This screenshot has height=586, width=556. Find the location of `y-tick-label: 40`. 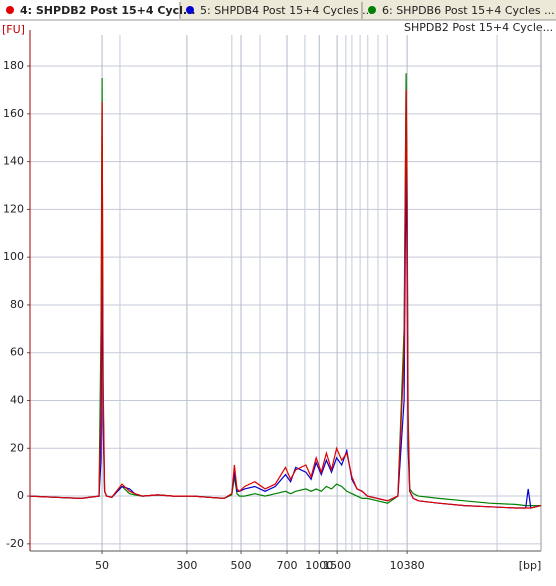

y-tick-label: 40 is located at coordinates (17, 400).